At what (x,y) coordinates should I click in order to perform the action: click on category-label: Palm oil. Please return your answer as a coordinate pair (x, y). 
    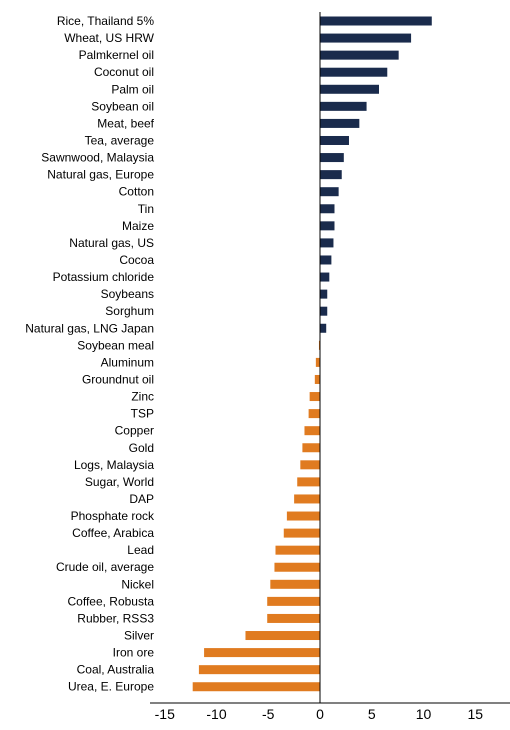
    Looking at the image, I should click on (132, 89).